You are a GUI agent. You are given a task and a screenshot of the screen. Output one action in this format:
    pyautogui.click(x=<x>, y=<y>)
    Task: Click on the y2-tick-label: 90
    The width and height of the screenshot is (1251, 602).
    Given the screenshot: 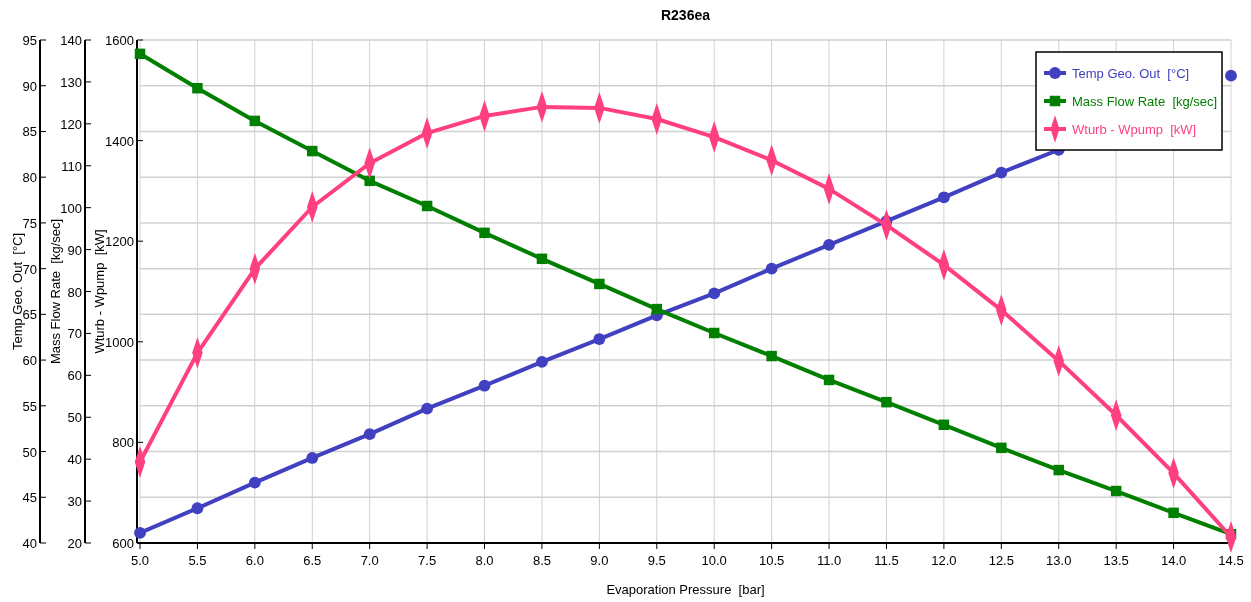 What is the action you would take?
    pyautogui.click(x=74, y=250)
    